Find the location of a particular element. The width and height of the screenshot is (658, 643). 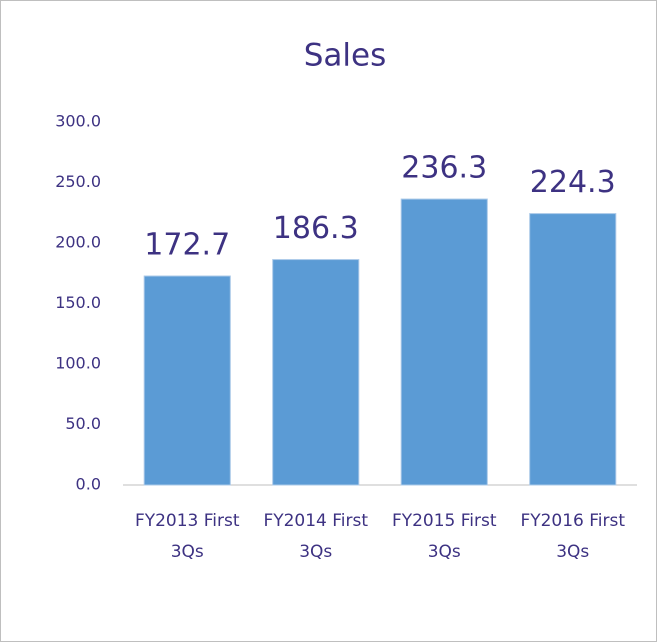

y-tick-label: 50.0 is located at coordinates (83, 423).